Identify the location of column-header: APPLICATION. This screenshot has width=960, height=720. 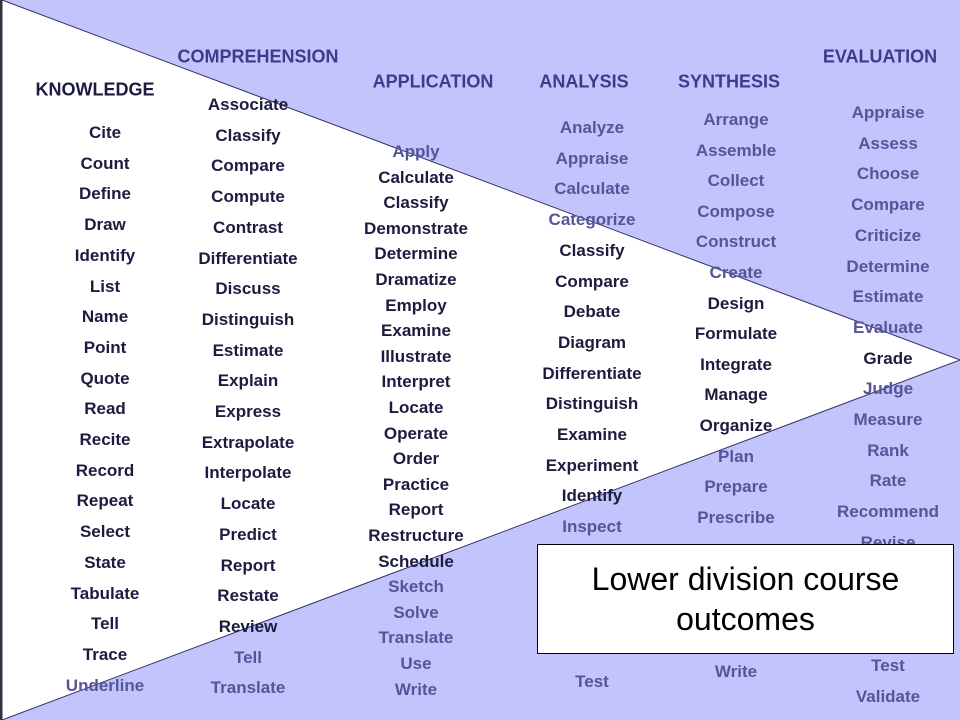
(433, 81).